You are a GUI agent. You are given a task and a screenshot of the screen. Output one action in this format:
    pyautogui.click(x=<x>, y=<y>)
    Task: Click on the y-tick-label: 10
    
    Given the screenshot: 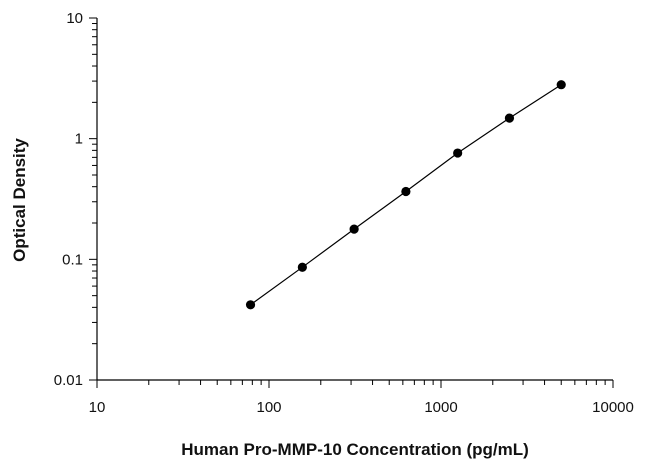 What is the action you would take?
    pyautogui.click(x=74, y=18)
    